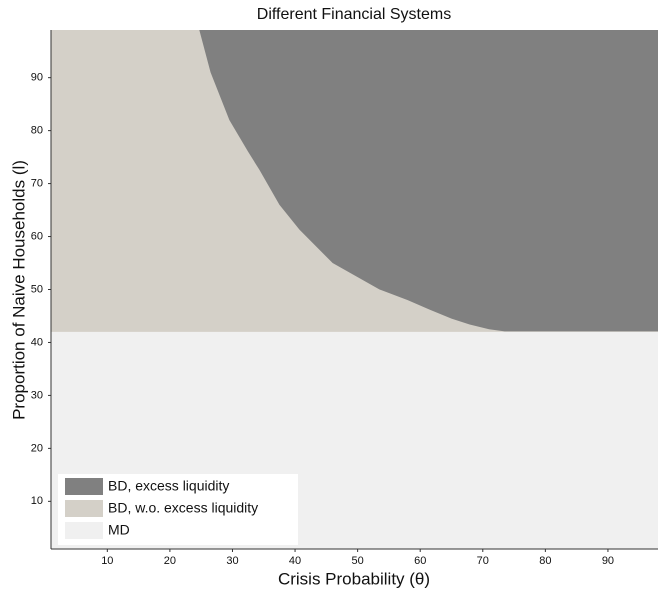 The image size is (658, 594). What do you see at coordinates (170, 561) in the screenshot?
I see `x-tick-label: 20` at bounding box center [170, 561].